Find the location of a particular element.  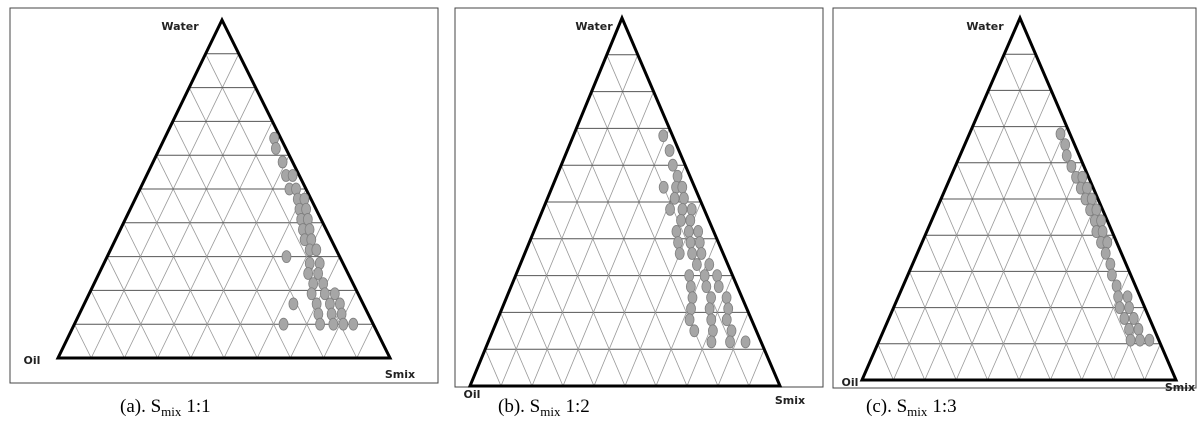

caption: (c). Smix 1:3 is located at coordinates (911, 407).